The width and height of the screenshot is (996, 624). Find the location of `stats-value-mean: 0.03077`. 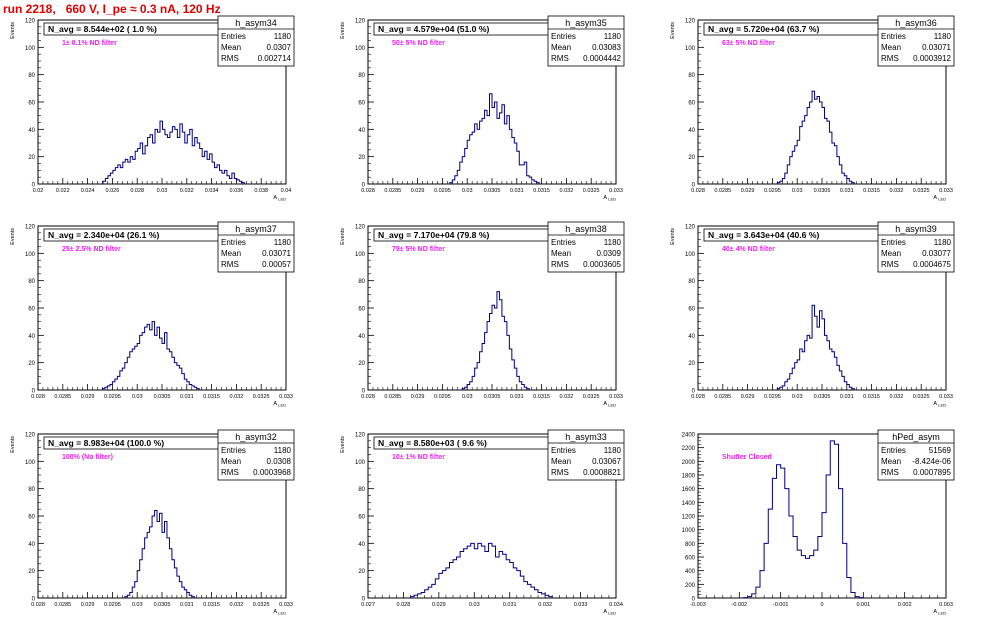

stats-value-mean: 0.03077 is located at coordinates (936, 253).